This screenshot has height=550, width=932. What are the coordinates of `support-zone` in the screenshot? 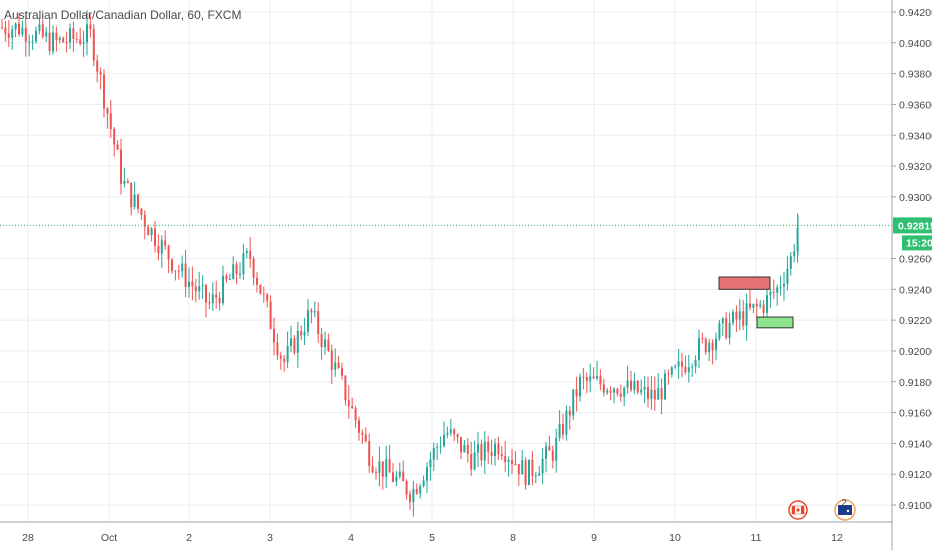 It's located at (775, 322).